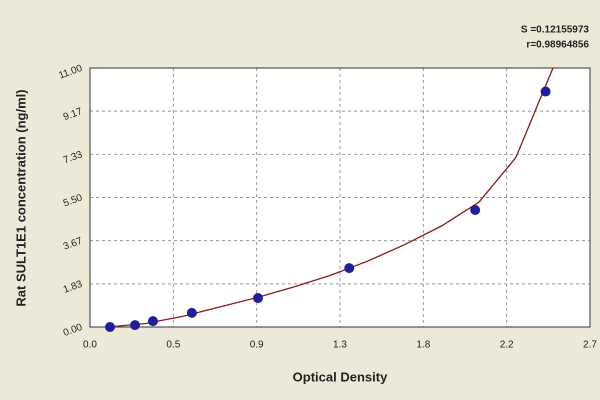  I want to click on x-tick-label: 2.7, so click(590, 345).